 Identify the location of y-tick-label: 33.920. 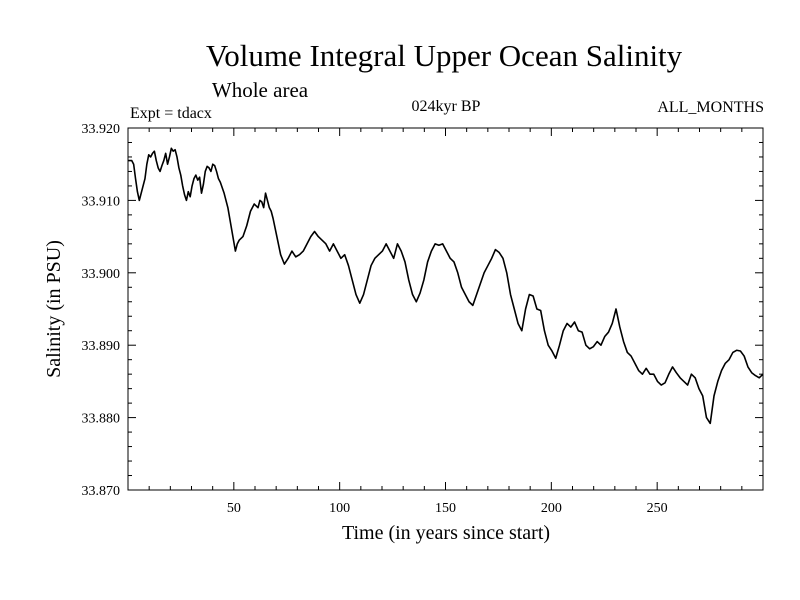
(101, 129).